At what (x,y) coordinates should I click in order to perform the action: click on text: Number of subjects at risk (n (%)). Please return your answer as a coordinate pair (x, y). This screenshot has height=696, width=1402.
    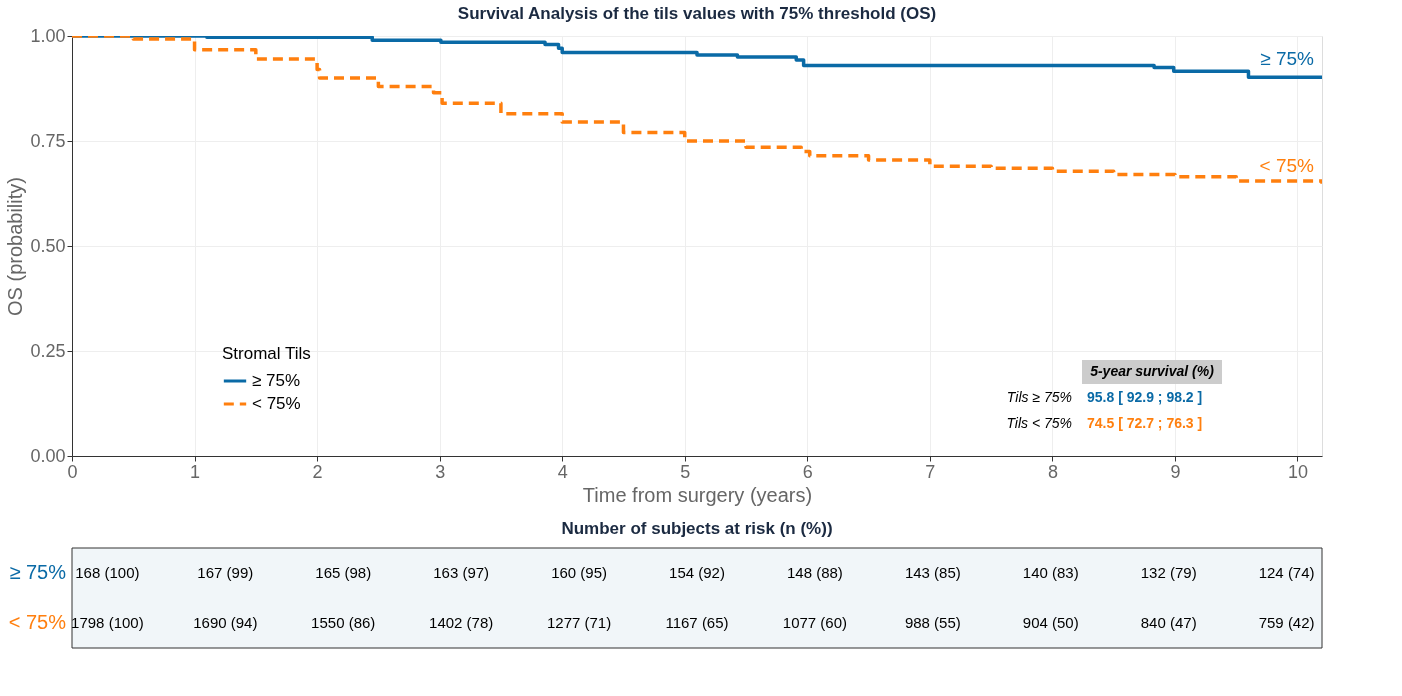
    Looking at the image, I should click on (697, 528).